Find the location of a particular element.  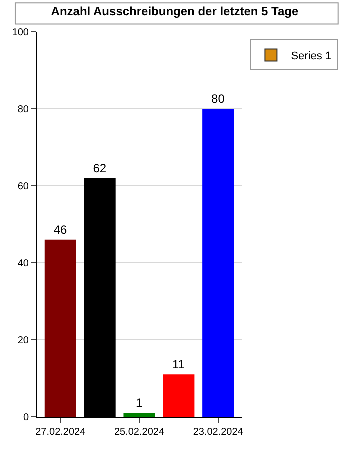

text: Series 1 is located at coordinates (311, 56).